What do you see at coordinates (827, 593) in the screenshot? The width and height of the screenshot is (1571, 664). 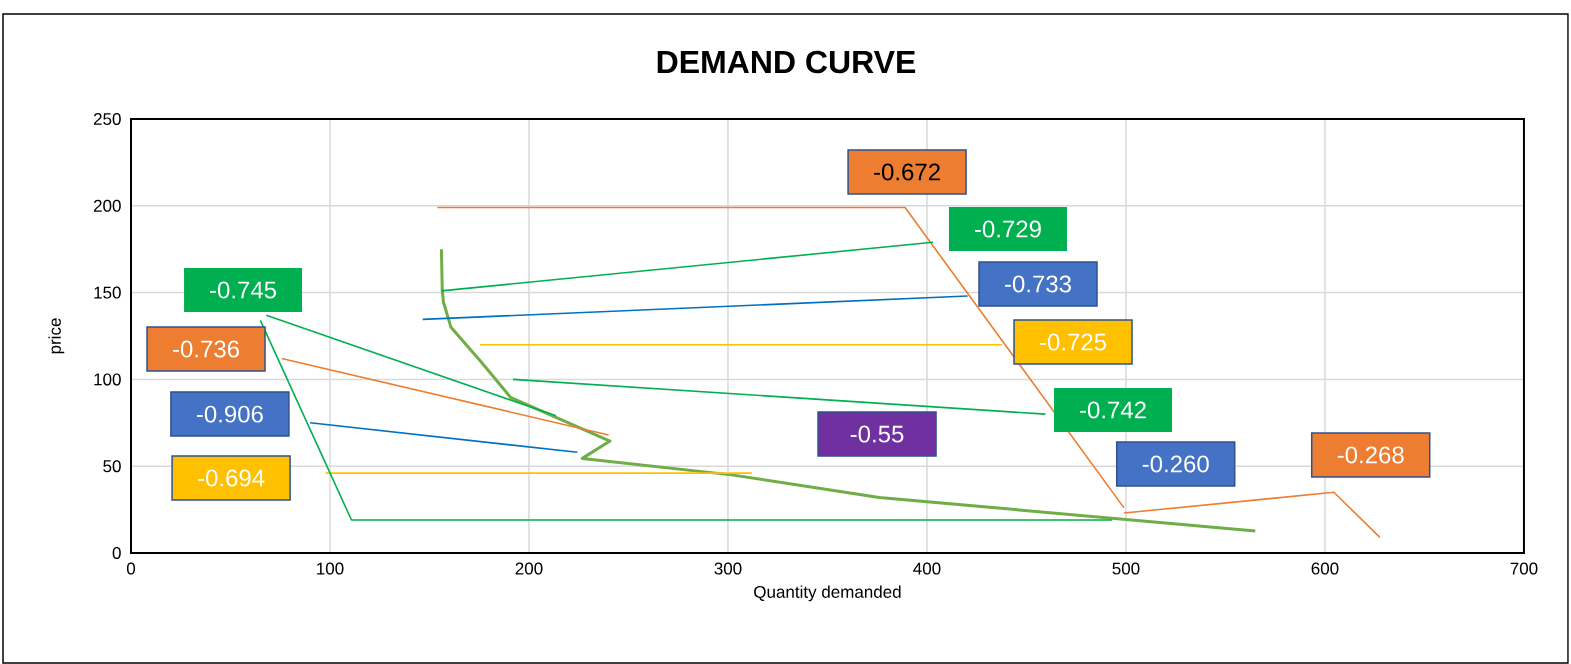 I see `x-axis-title: Quantity demanded` at bounding box center [827, 593].